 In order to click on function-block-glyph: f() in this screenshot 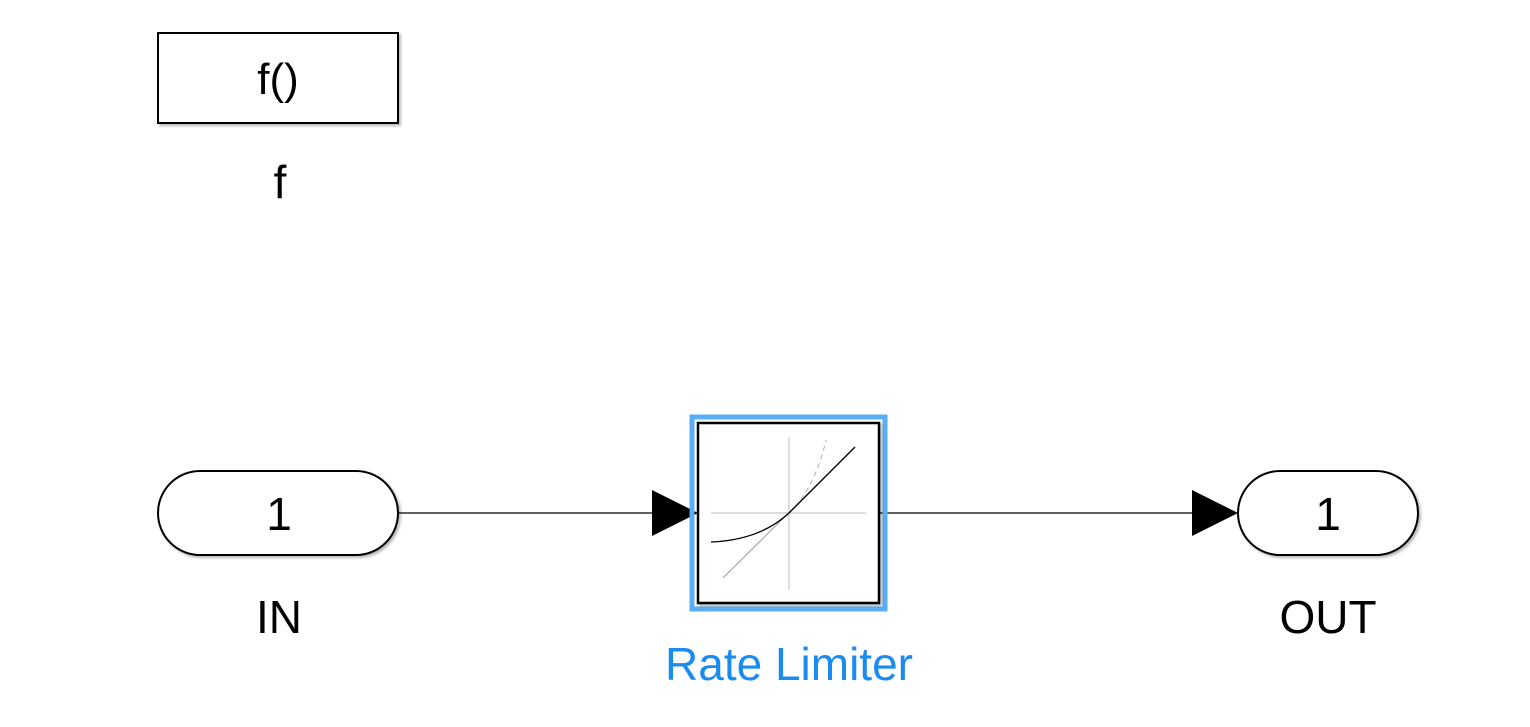, I will do `click(278, 79)`.